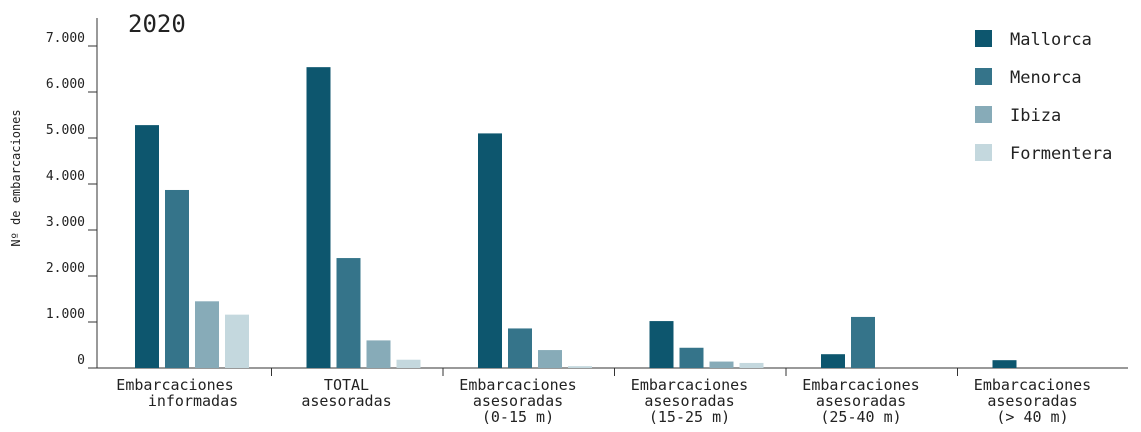 This screenshot has width=1141, height=432. I want to click on y-tick-label: 3.000, so click(65, 222).